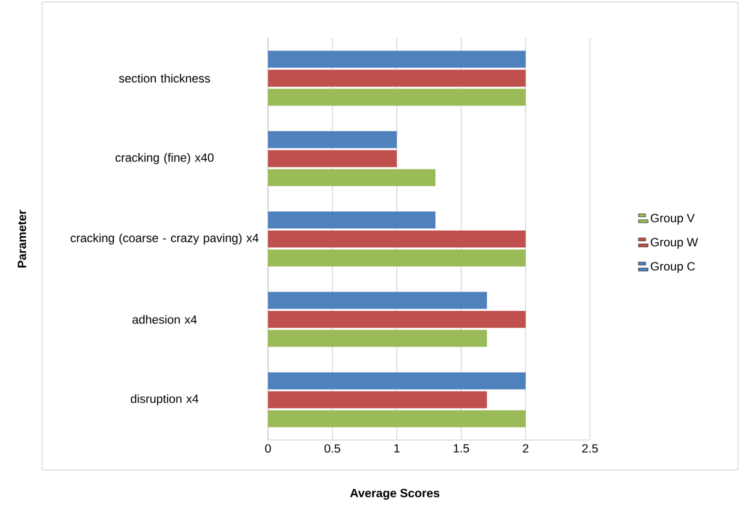 The height and width of the screenshot is (508, 740). I want to click on legend-label: Group W, so click(674, 243).